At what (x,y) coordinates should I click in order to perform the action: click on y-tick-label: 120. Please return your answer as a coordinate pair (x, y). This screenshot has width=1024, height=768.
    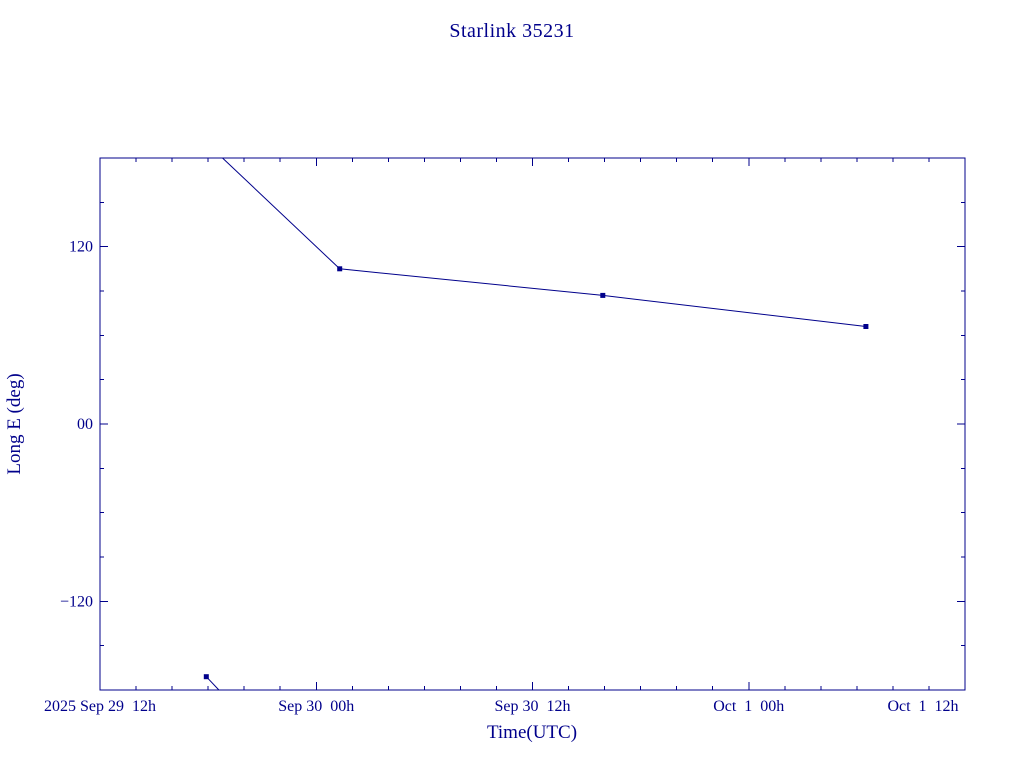
    Looking at the image, I should click on (81, 247).